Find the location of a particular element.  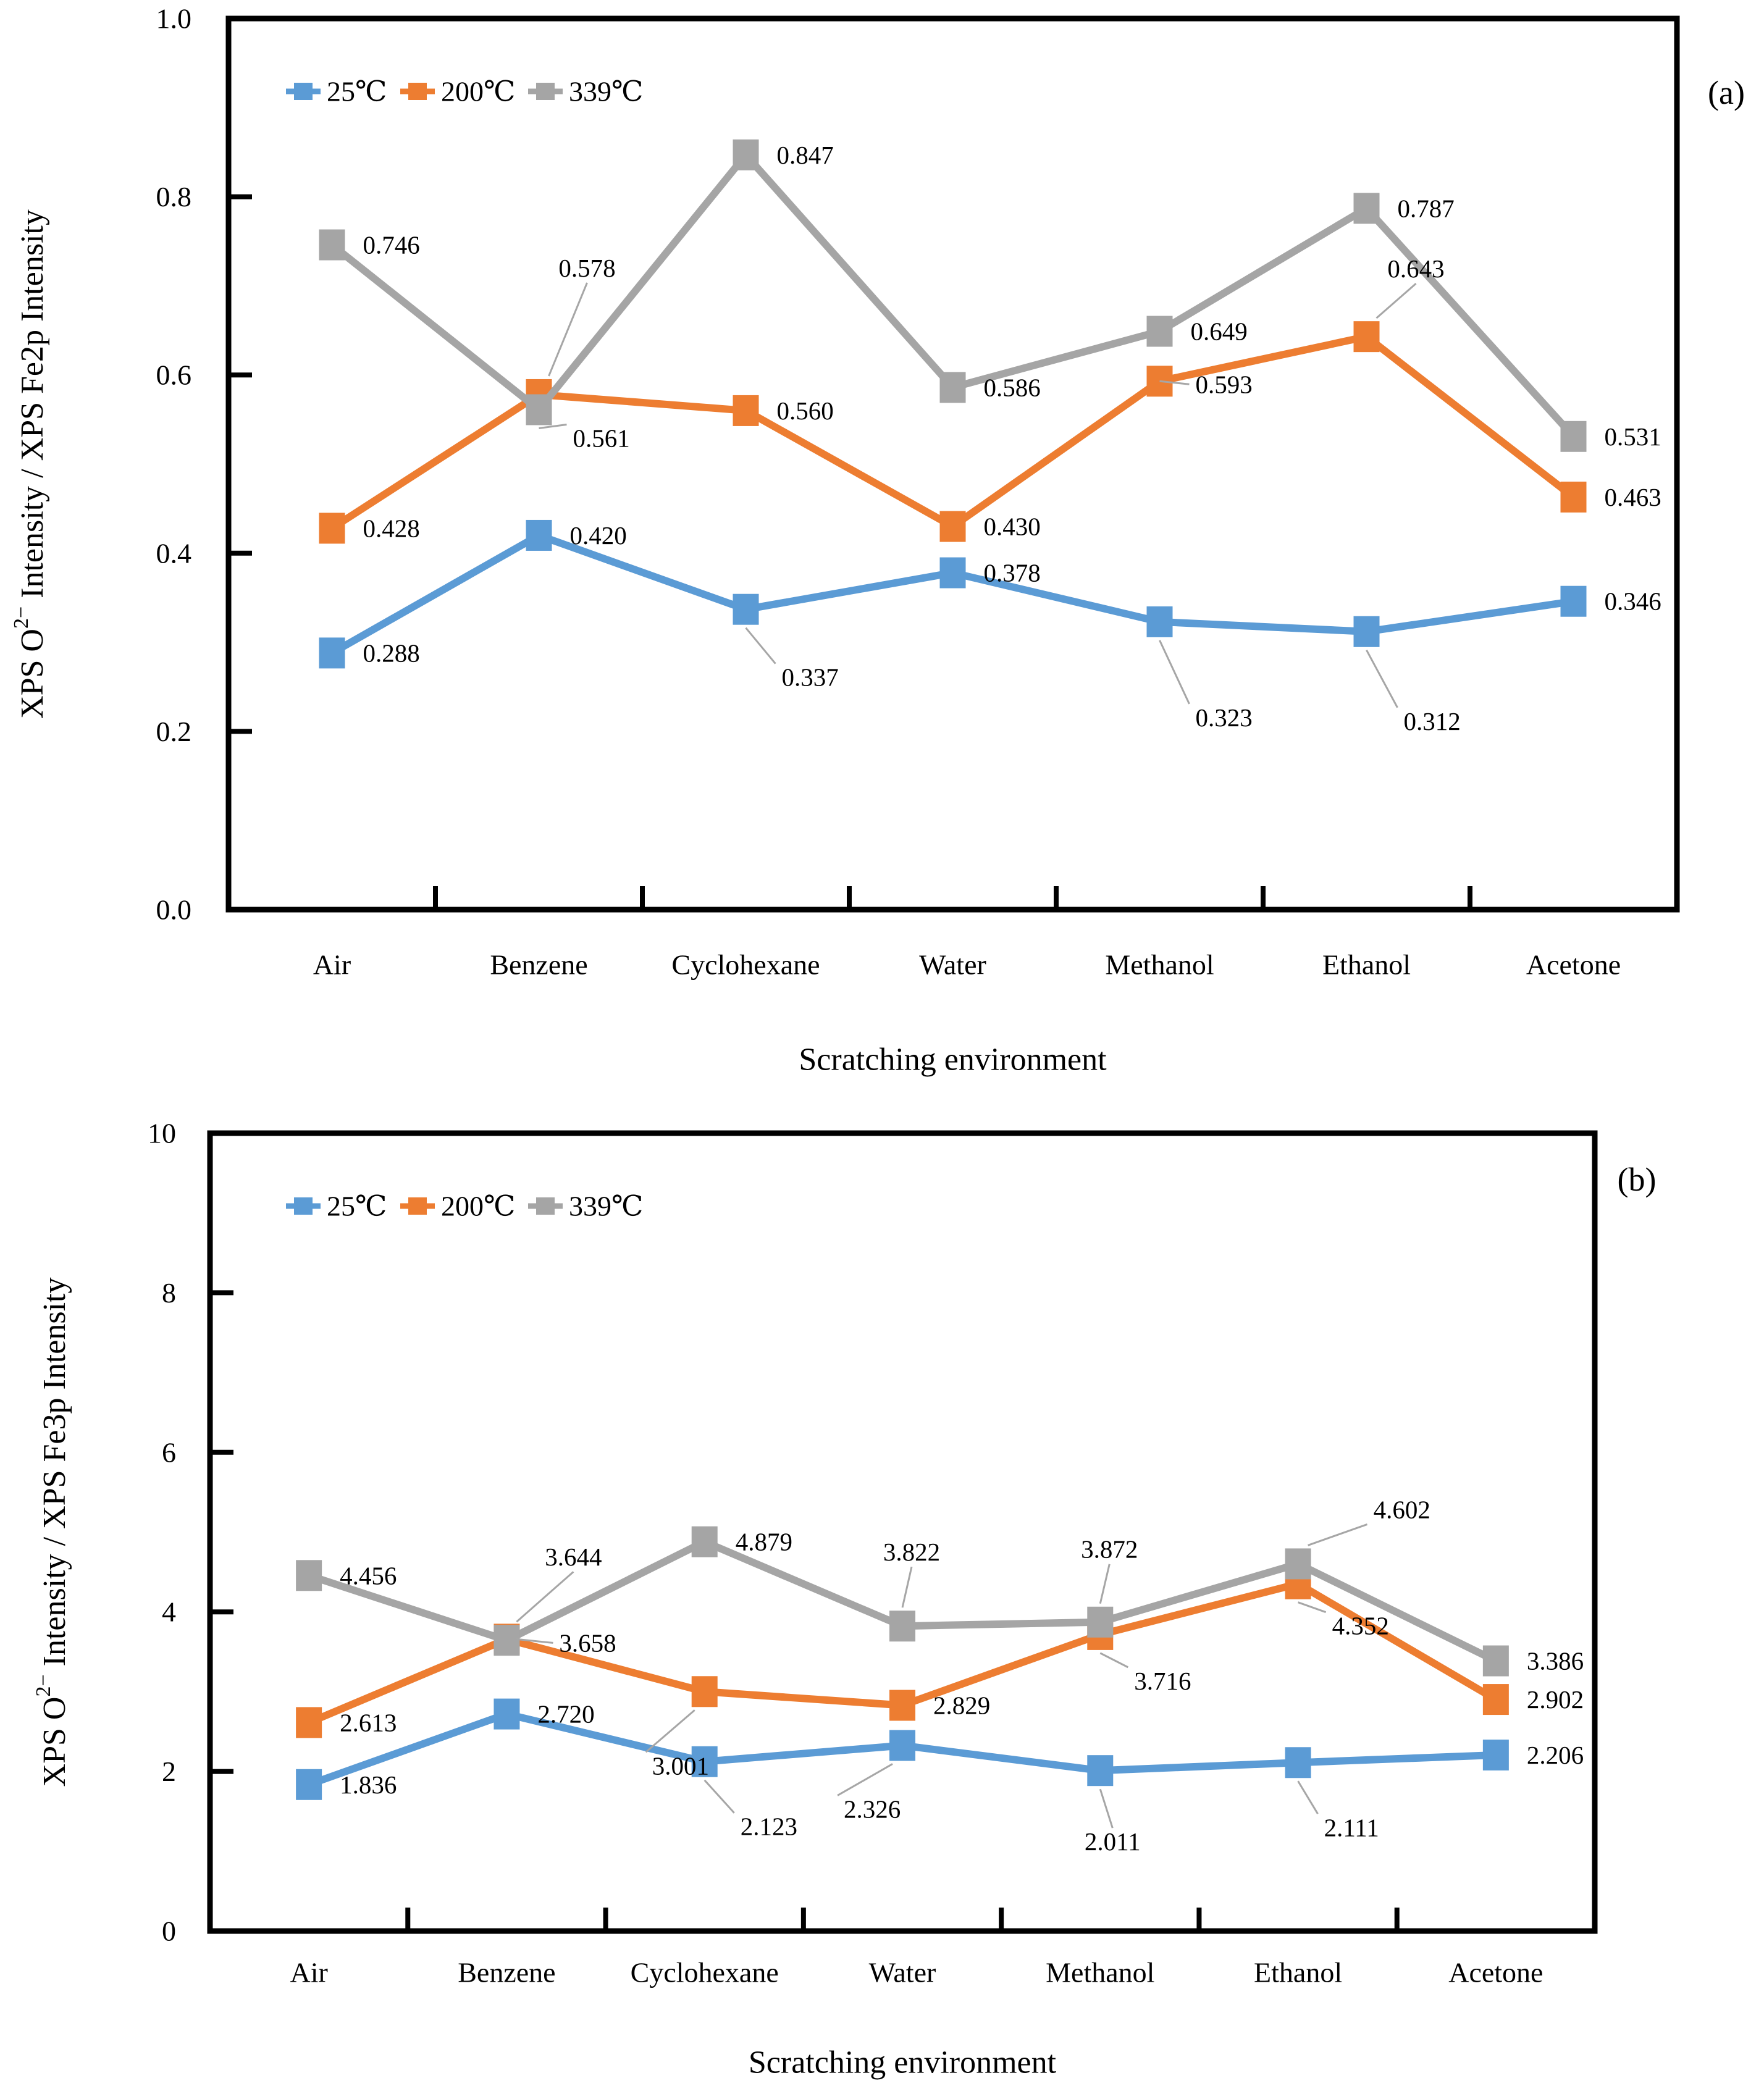

y-axis-tick-label: 0.4 is located at coordinates (174, 553).